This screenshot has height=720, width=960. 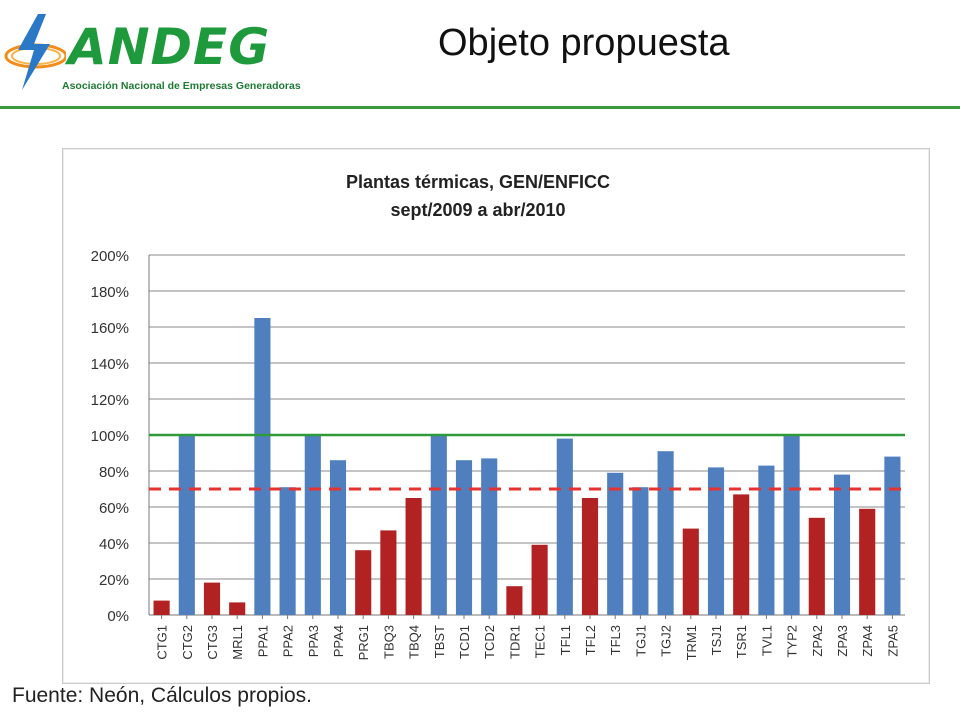 What do you see at coordinates (867, 641) in the screenshot?
I see `x-tick-label: ZPA4` at bounding box center [867, 641].